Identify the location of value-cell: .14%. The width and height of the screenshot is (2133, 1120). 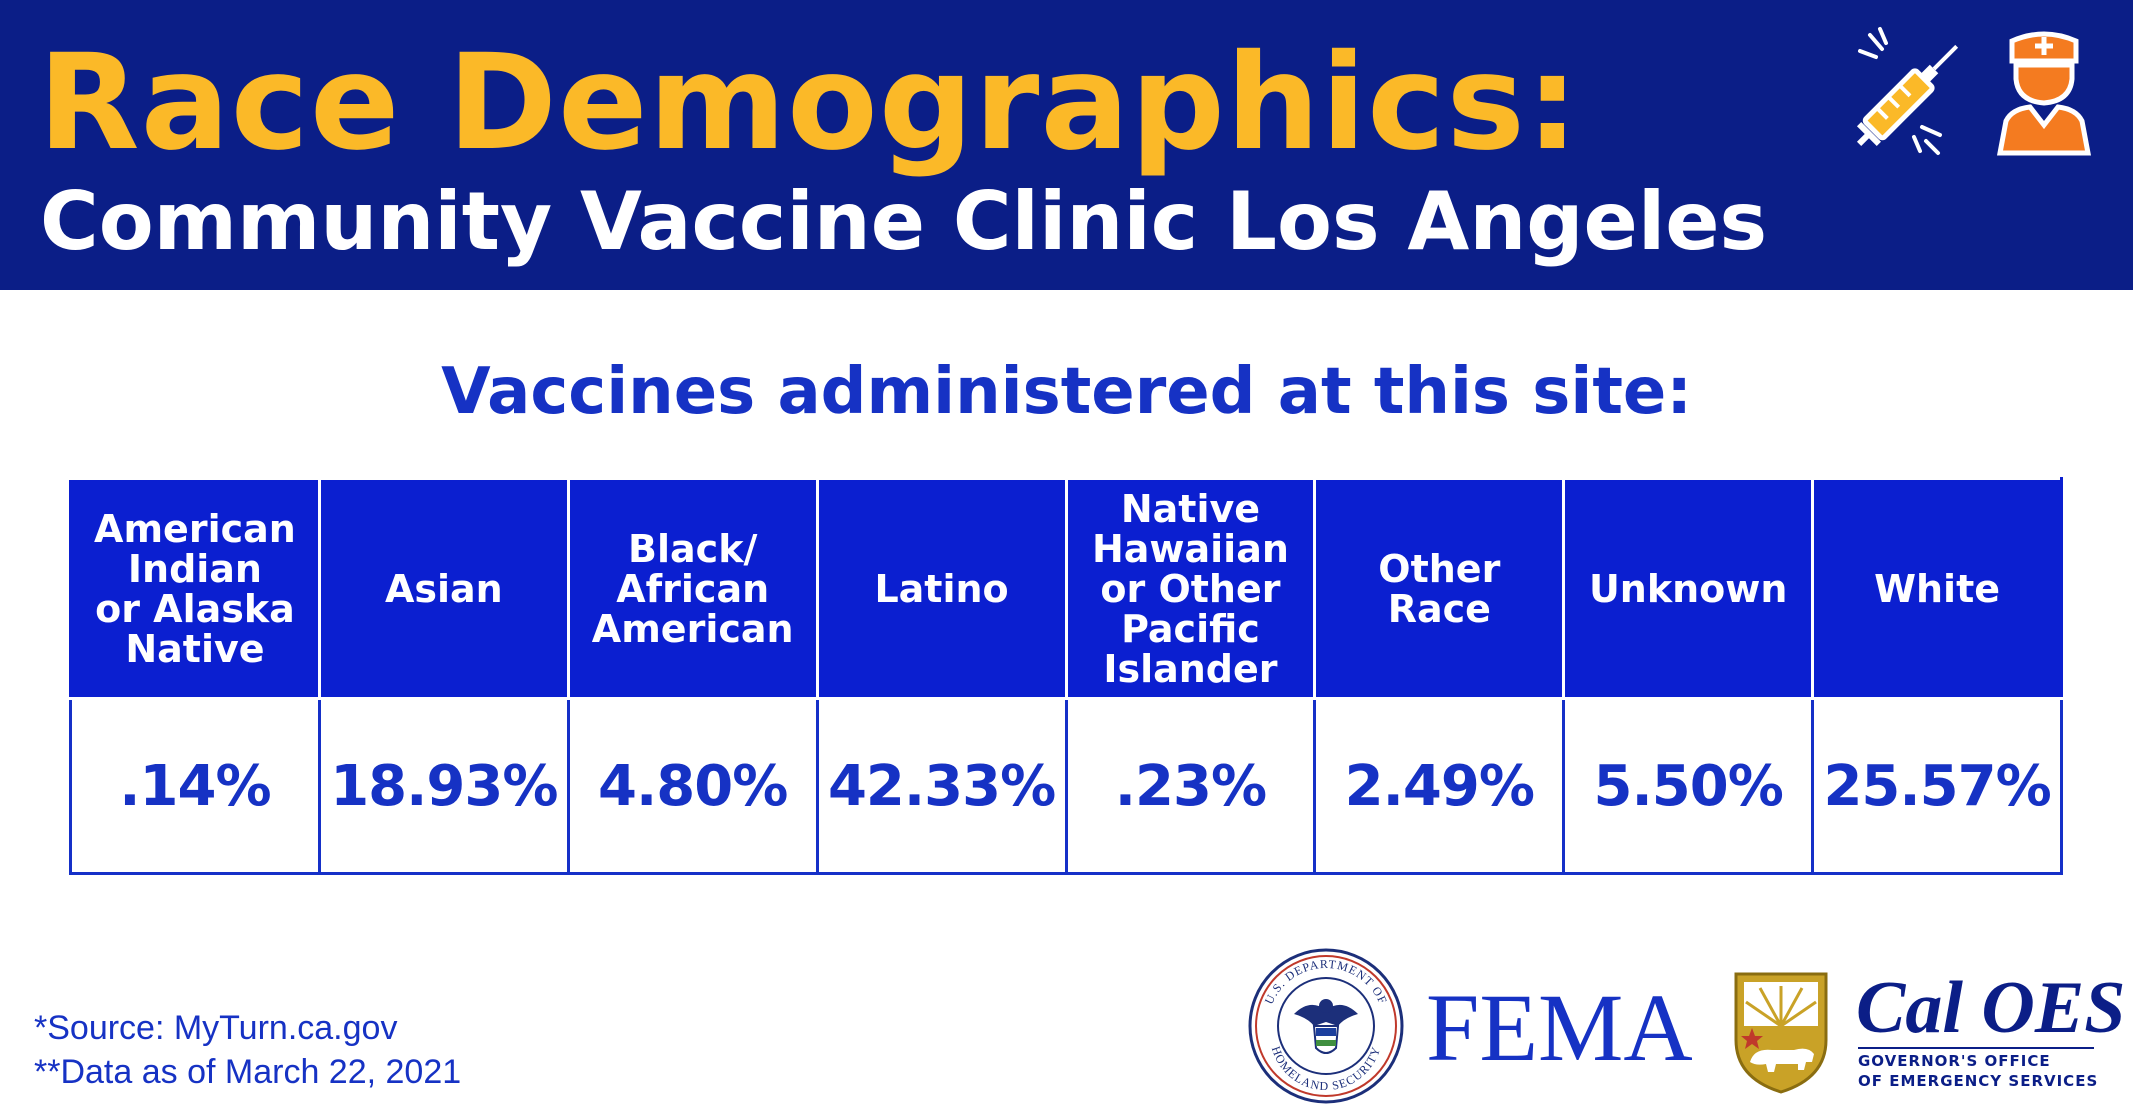
(195, 786).